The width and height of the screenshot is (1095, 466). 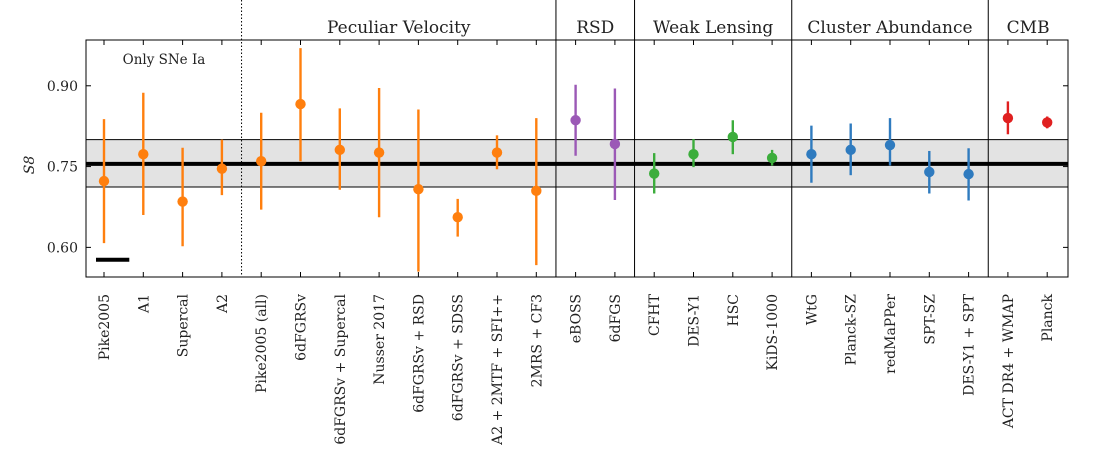 What do you see at coordinates (577, 163) in the screenshot?
I see `reference-band-layer` at bounding box center [577, 163].